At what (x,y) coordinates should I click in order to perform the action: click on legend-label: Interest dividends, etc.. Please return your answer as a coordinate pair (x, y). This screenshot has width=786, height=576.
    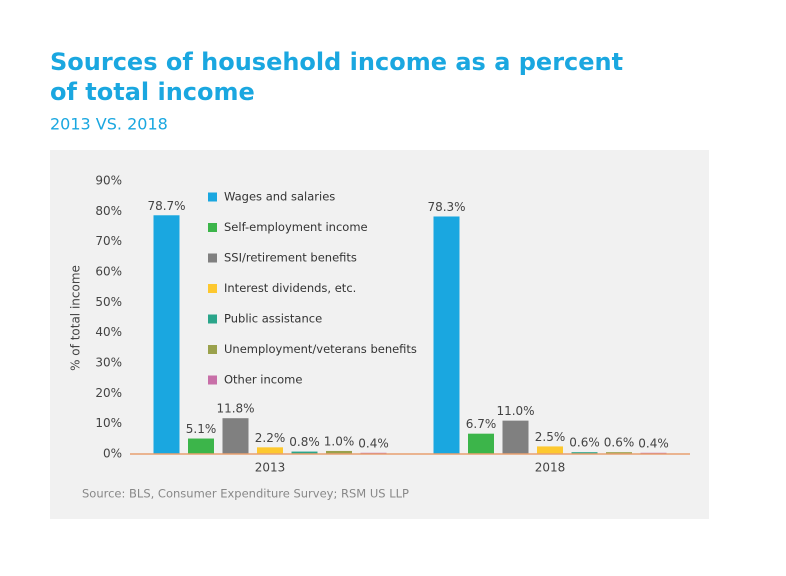
    Looking at the image, I should click on (290, 288).